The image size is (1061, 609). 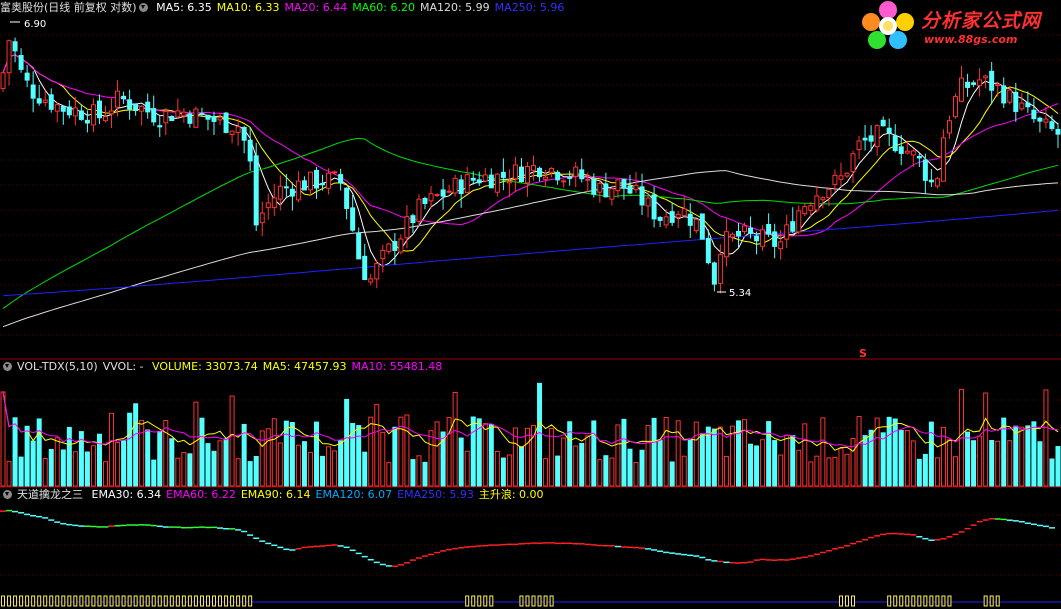 I want to click on volume-indicator-1: MA5: 47457.93, so click(x=304, y=366).